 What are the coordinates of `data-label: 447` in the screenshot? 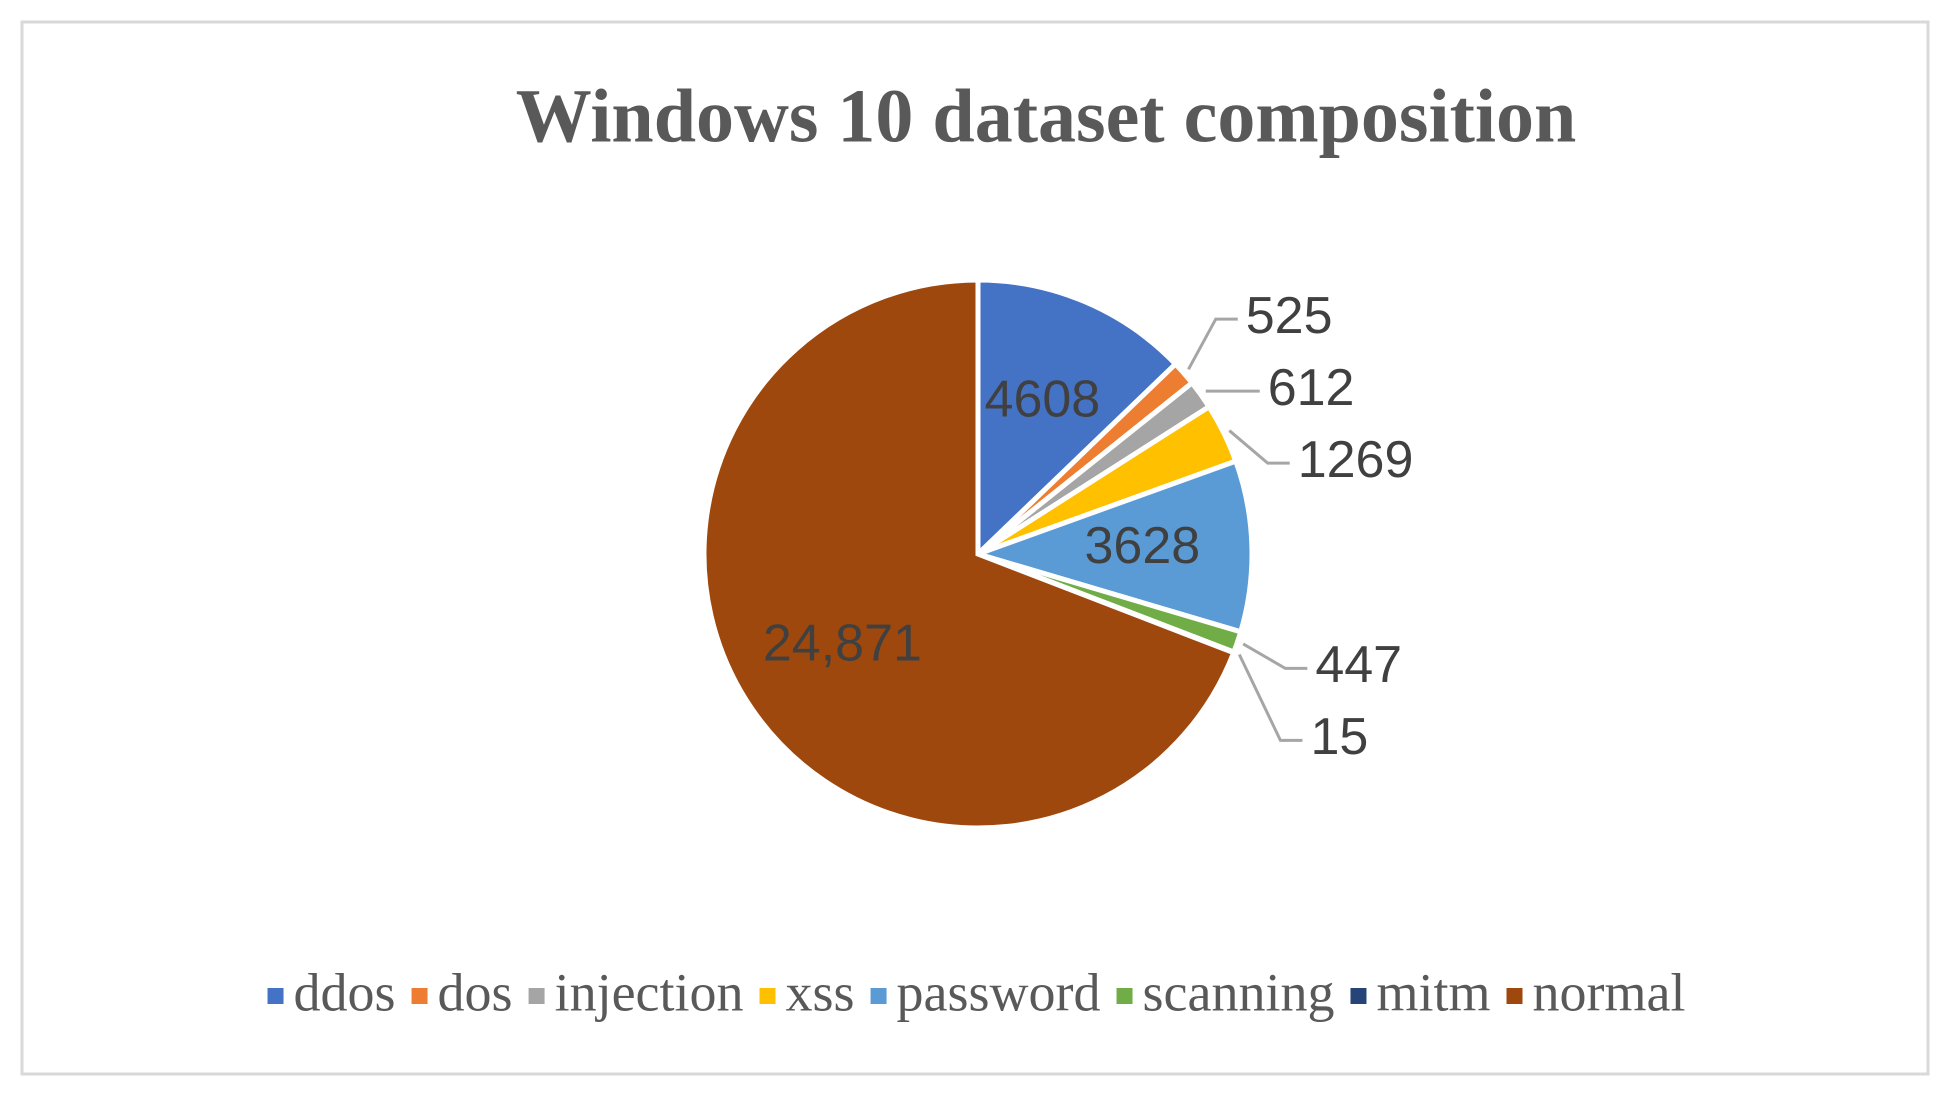 It's located at (1358, 665).